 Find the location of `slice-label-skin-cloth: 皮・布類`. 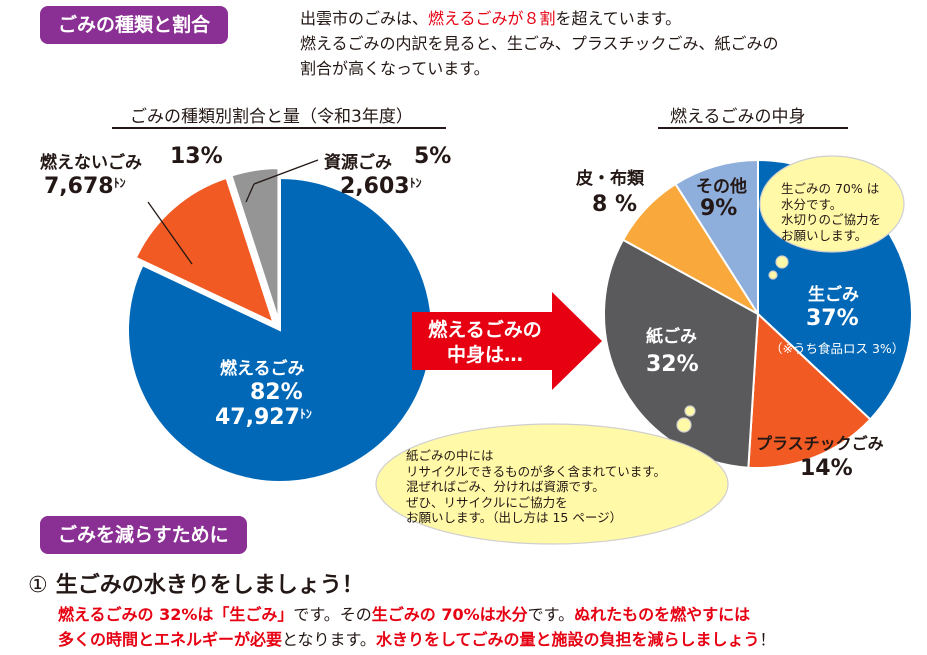

slice-label-skin-cloth: 皮・布類 is located at coordinates (610, 179).